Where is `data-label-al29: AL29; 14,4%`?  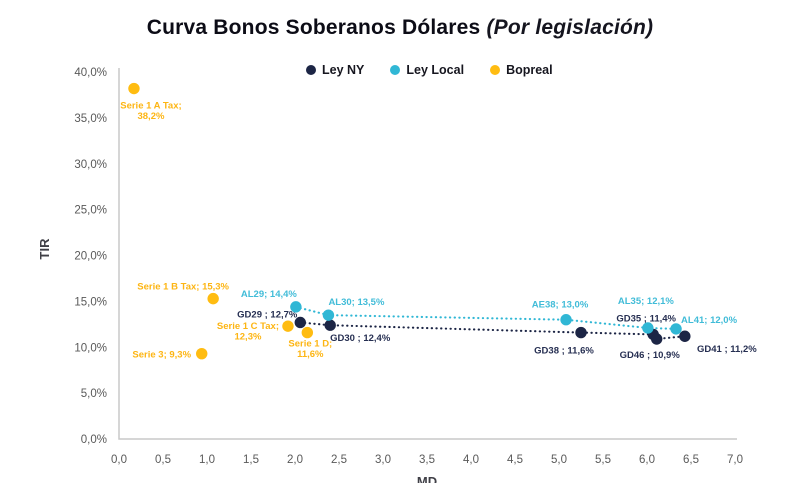
data-label-al29: AL29; 14,4% is located at coordinates (269, 294).